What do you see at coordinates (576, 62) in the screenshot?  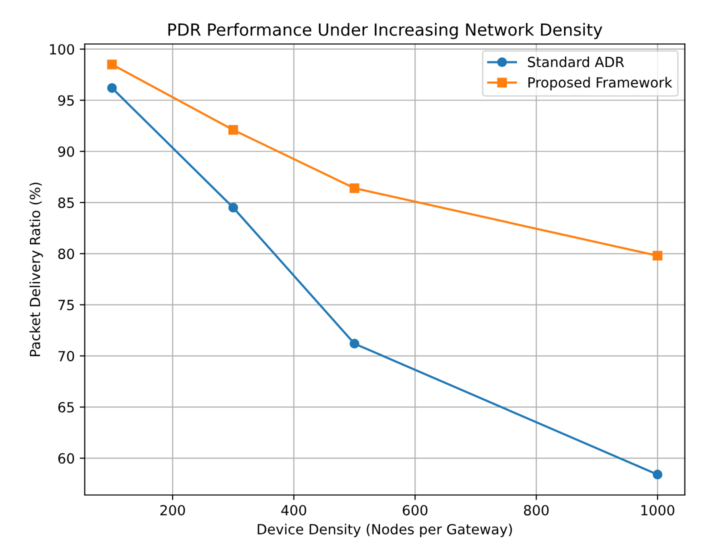 I see `legend-label: Standard ADR` at bounding box center [576, 62].